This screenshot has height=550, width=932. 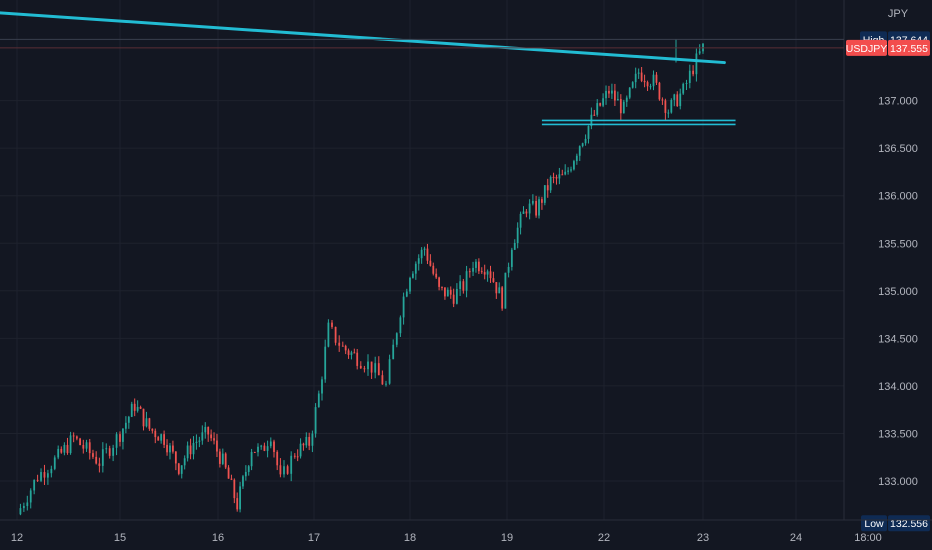 What do you see at coordinates (898, 244) in the screenshot?
I see `y-tick-label: 135.500` at bounding box center [898, 244].